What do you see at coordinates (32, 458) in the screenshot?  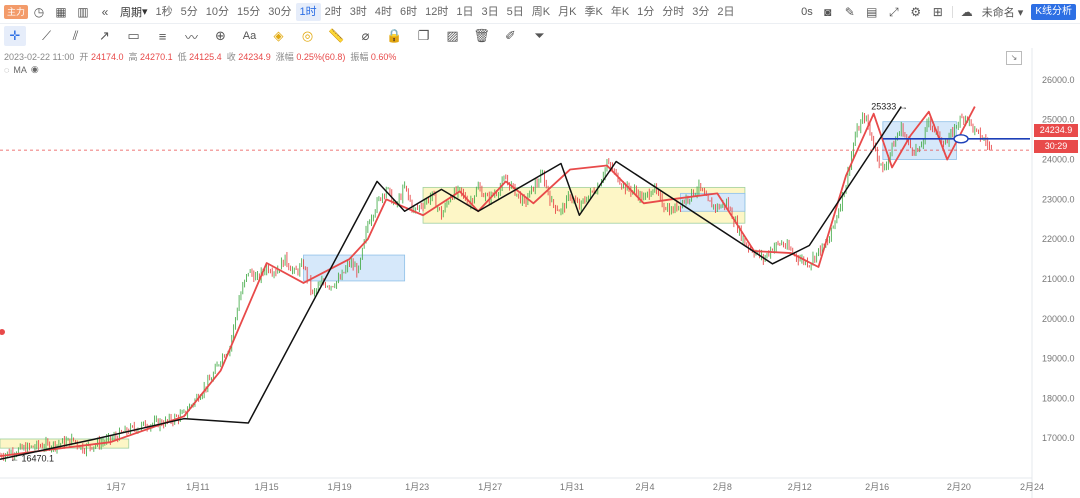 I see `low-marker-label: ← 16470.1` at bounding box center [32, 458].